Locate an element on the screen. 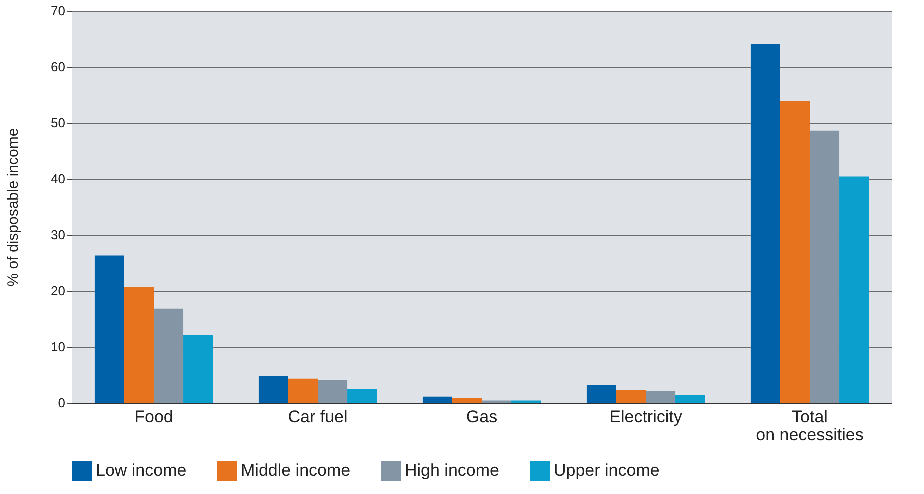 Image resolution: width=924 pixels, height=494 pixels. y-tick-label: 20 is located at coordinates (58, 291).